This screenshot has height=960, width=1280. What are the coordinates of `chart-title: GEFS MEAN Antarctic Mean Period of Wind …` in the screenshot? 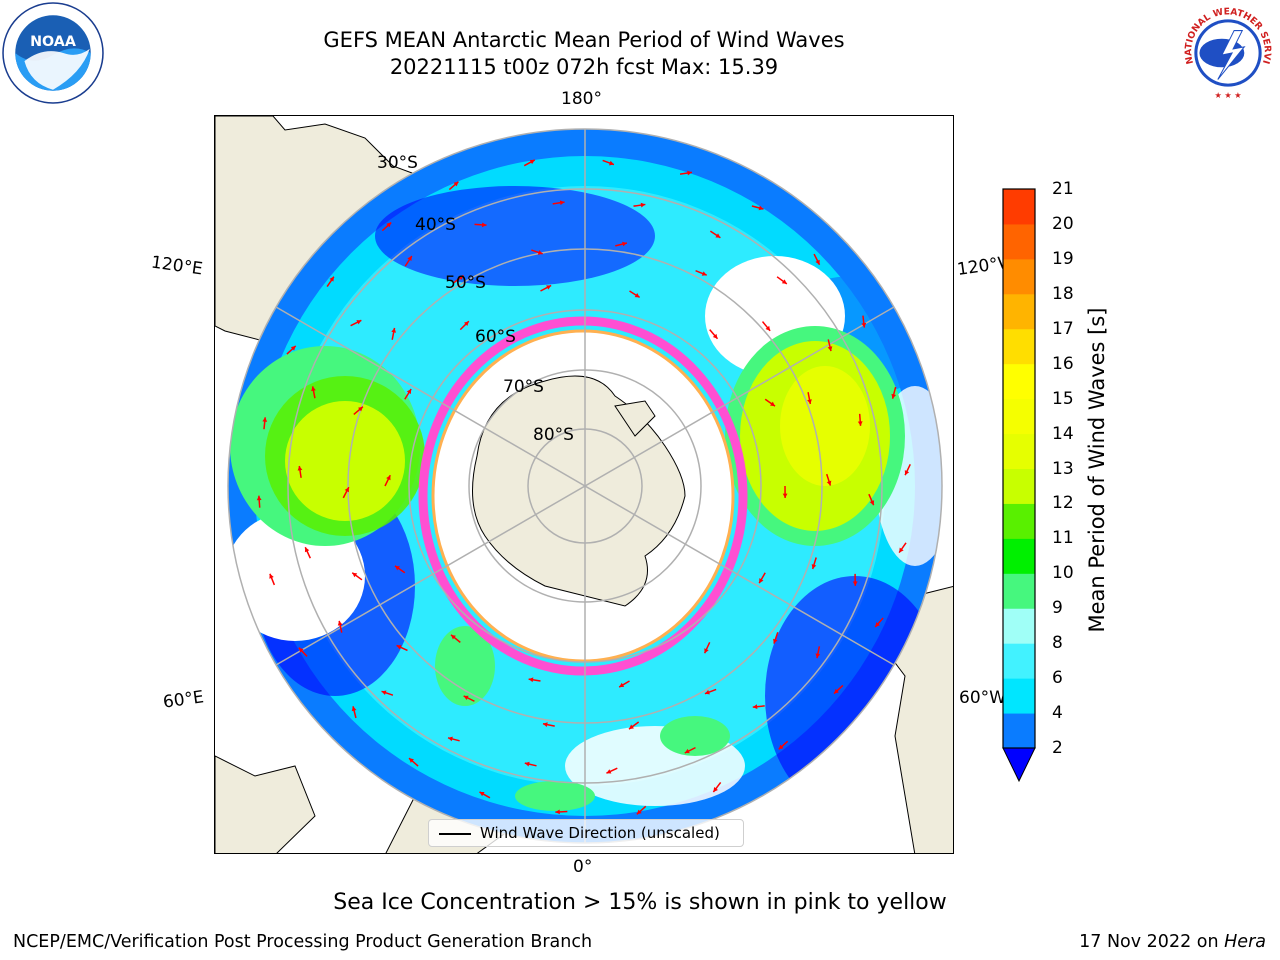 It's located at (584, 40).